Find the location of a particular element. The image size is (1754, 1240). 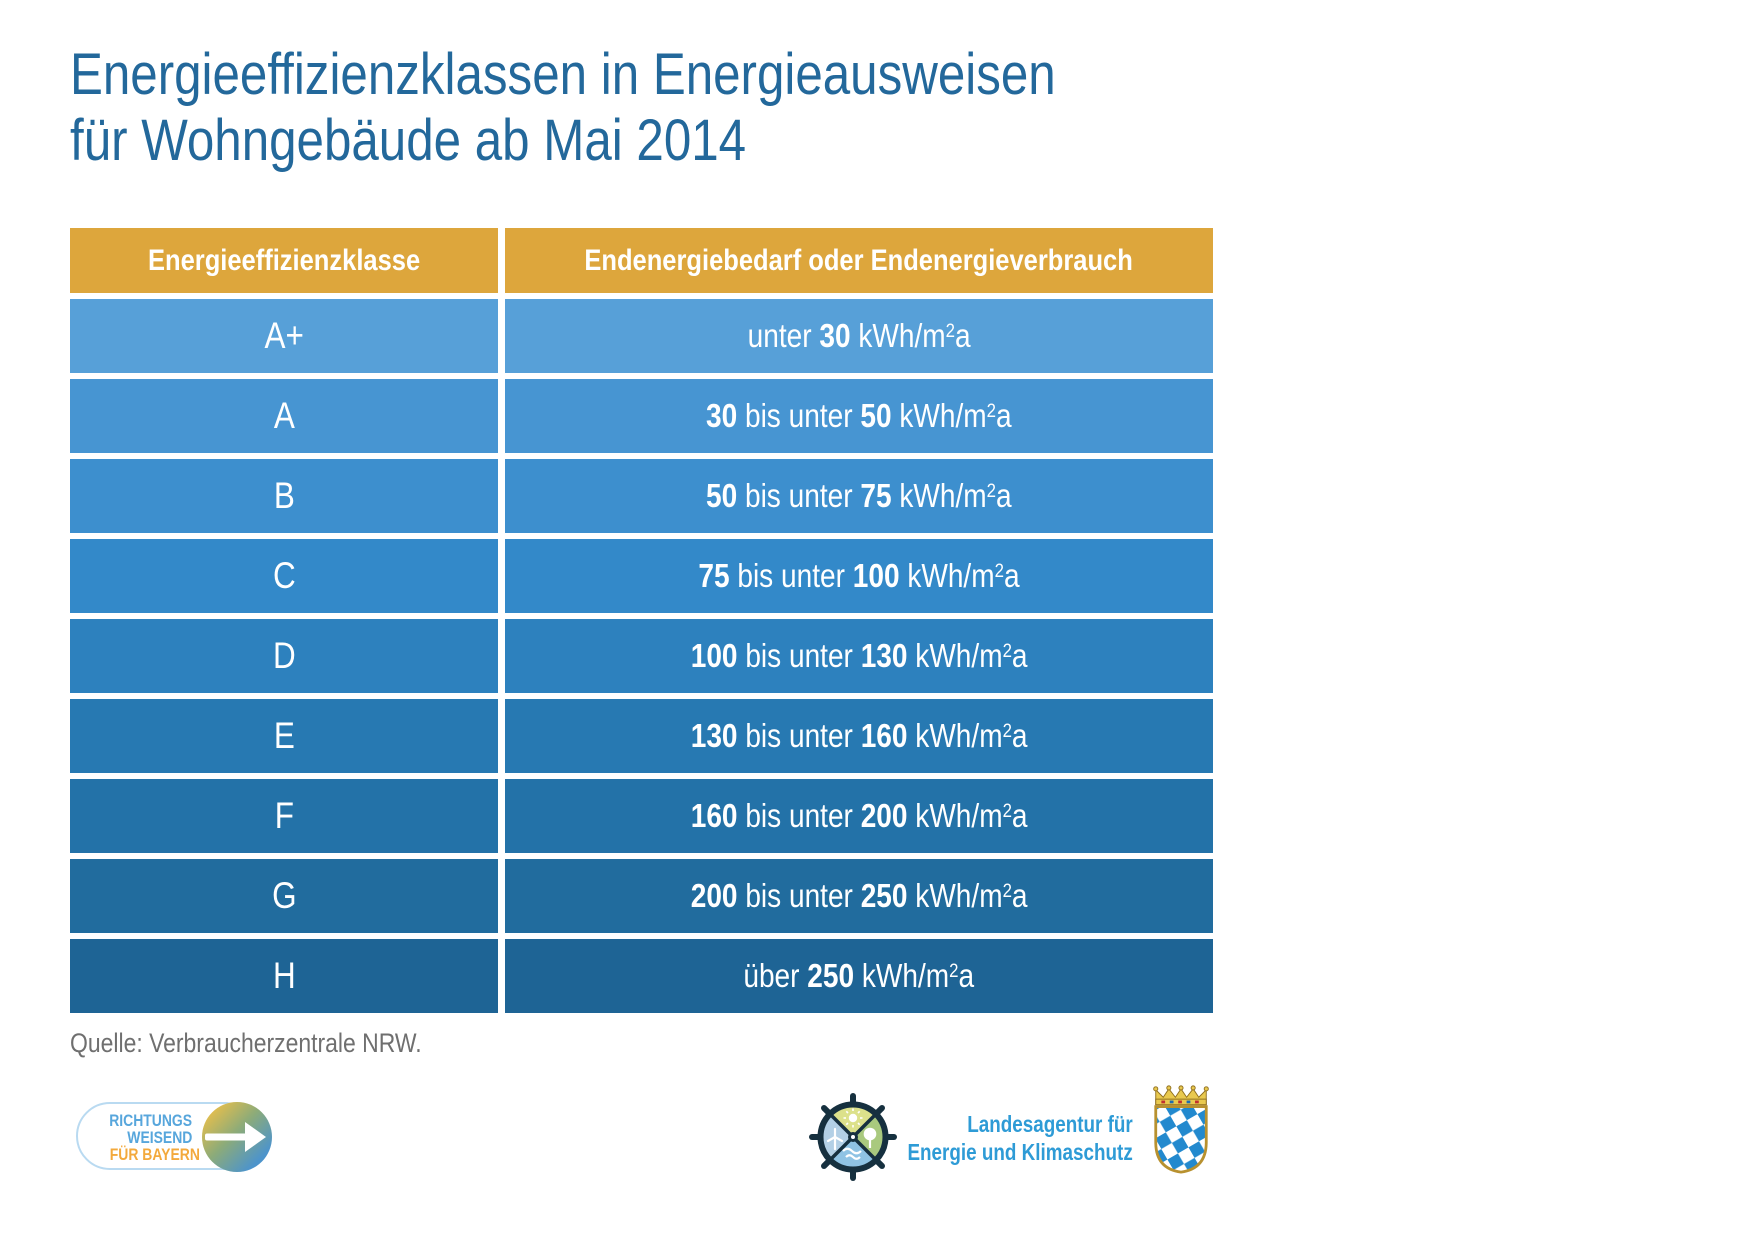

value-cell: 160 bis unter 200 kWh/m2a is located at coordinates (859, 816).